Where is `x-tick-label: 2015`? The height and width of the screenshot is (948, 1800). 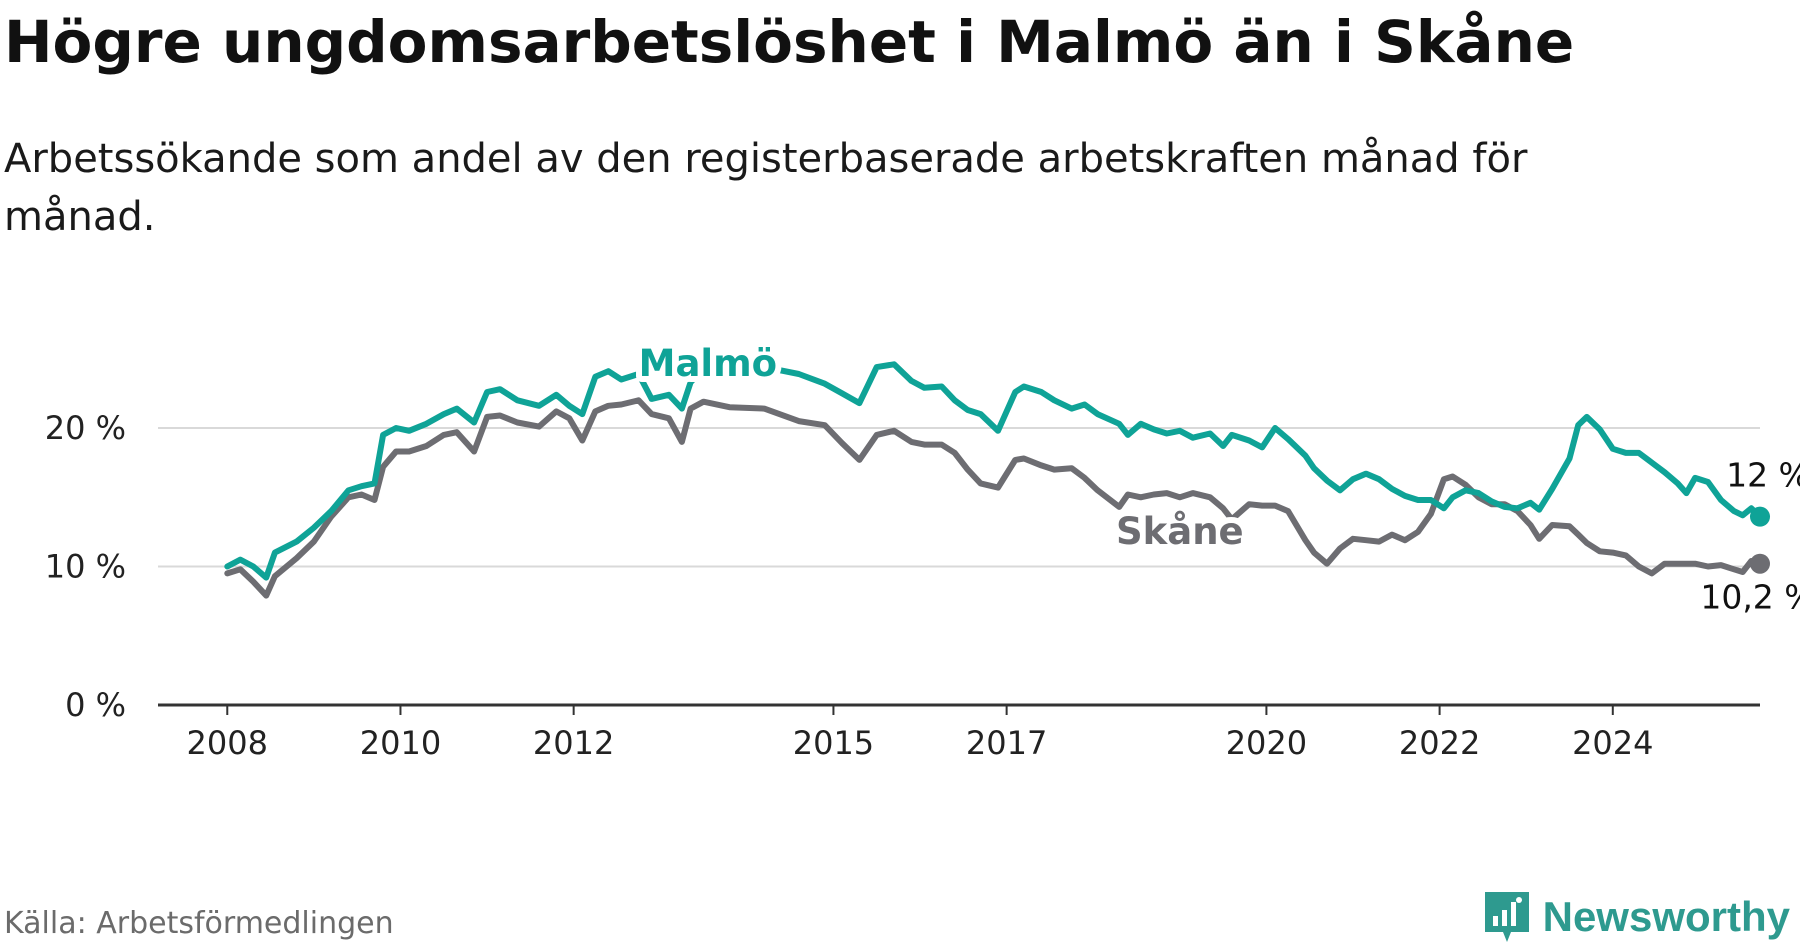
x-tick-label: 2015 is located at coordinates (833, 743).